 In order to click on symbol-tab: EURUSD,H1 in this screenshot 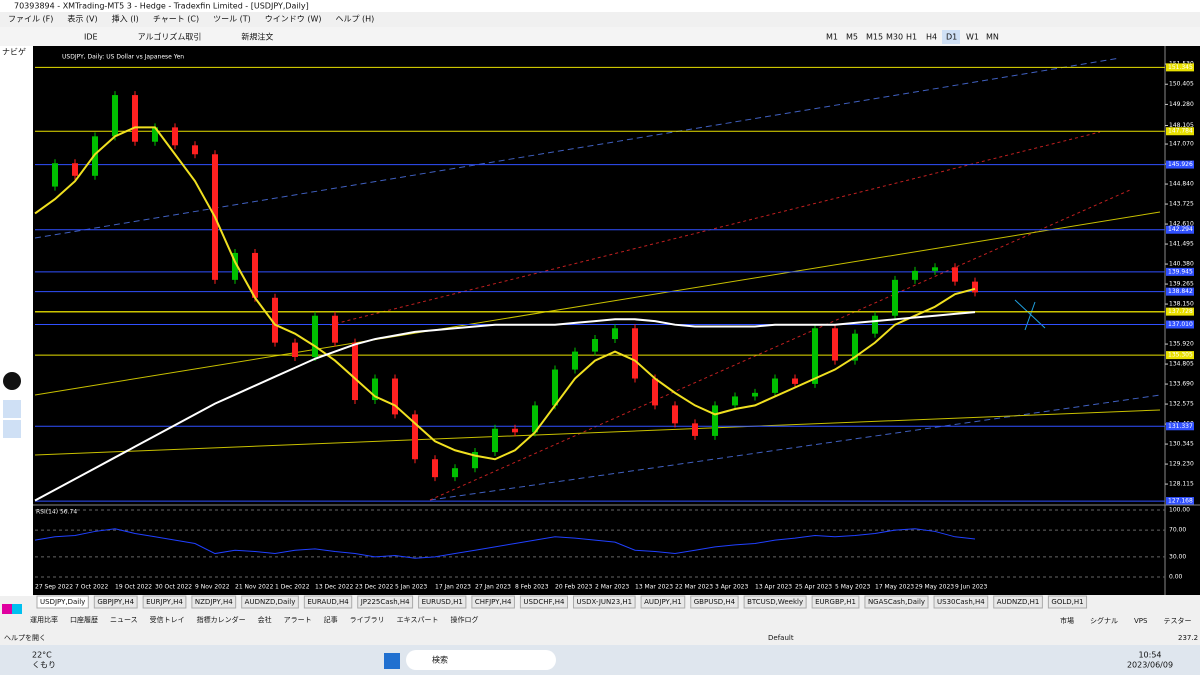, I will do `click(442, 602)`.